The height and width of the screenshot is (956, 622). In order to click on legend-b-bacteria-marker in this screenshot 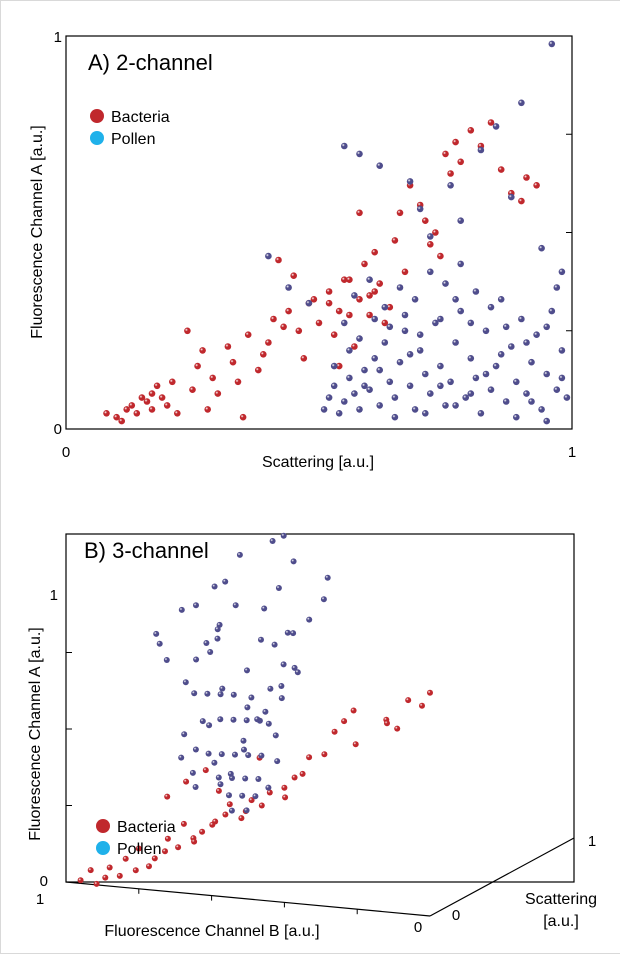, I will do `click(103, 826)`.